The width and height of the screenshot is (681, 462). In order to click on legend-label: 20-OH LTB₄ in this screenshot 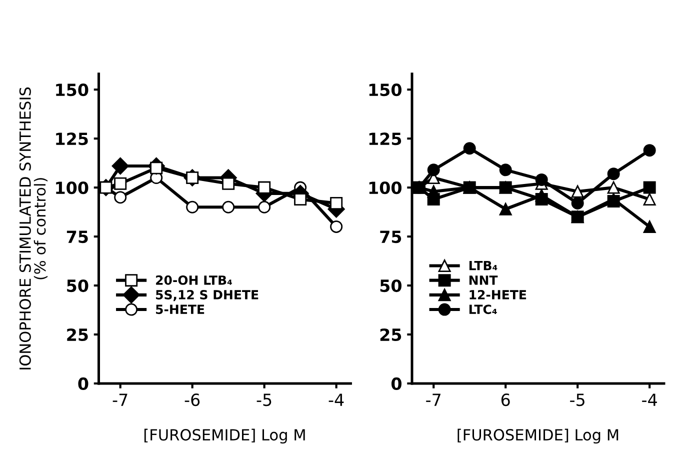, I will do `click(194, 280)`.